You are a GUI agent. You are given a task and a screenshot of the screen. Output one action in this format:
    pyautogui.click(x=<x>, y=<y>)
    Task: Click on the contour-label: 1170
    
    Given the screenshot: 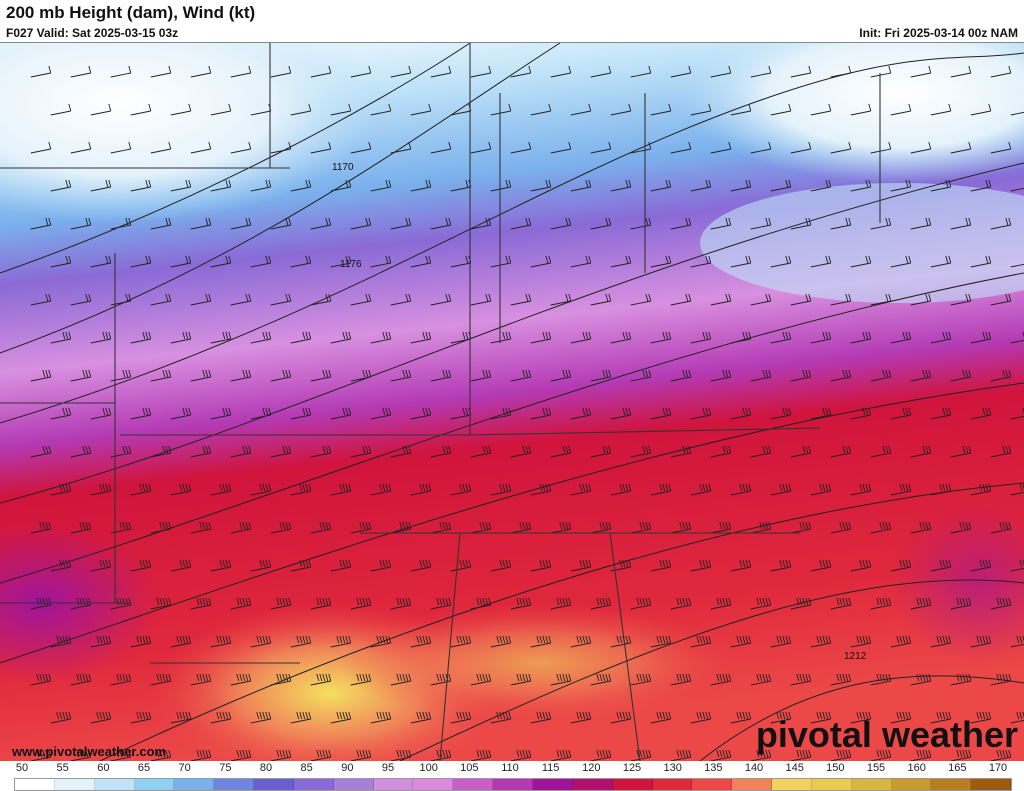 What is the action you would take?
    pyautogui.click(x=343, y=167)
    